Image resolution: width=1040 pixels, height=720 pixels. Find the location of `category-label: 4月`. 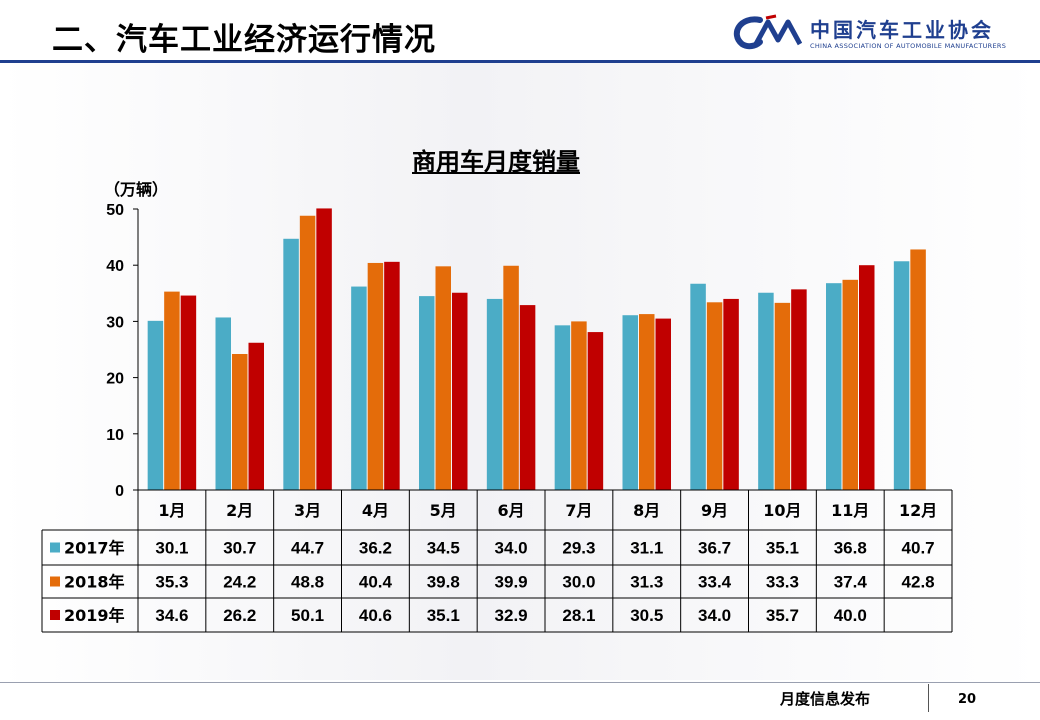

category-label: 4月 is located at coordinates (375, 510).